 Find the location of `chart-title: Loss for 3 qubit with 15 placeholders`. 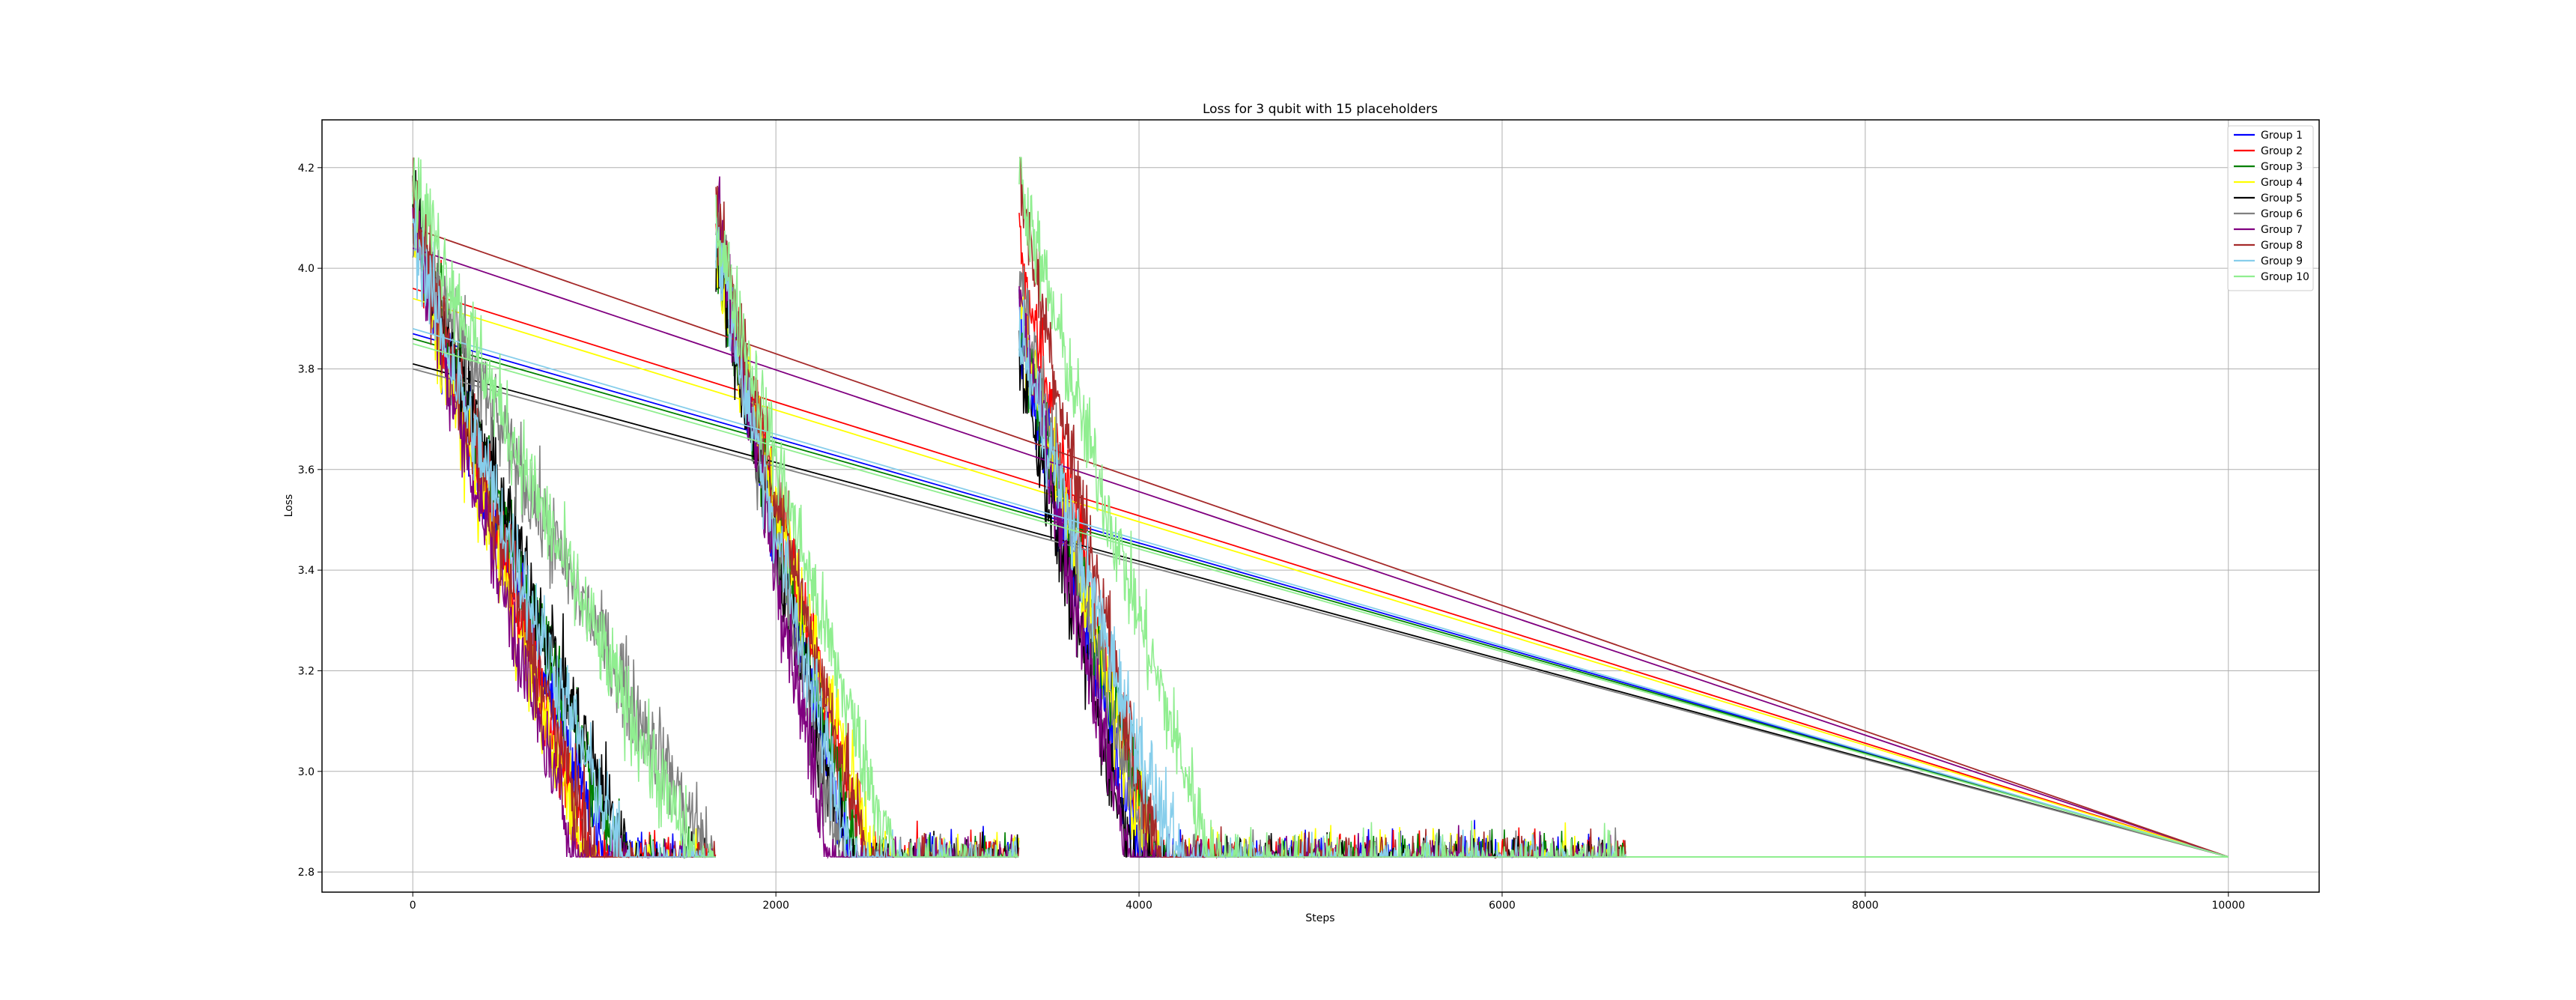

chart-title: Loss for 3 qubit with 15 placeholders is located at coordinates (1320, 110).